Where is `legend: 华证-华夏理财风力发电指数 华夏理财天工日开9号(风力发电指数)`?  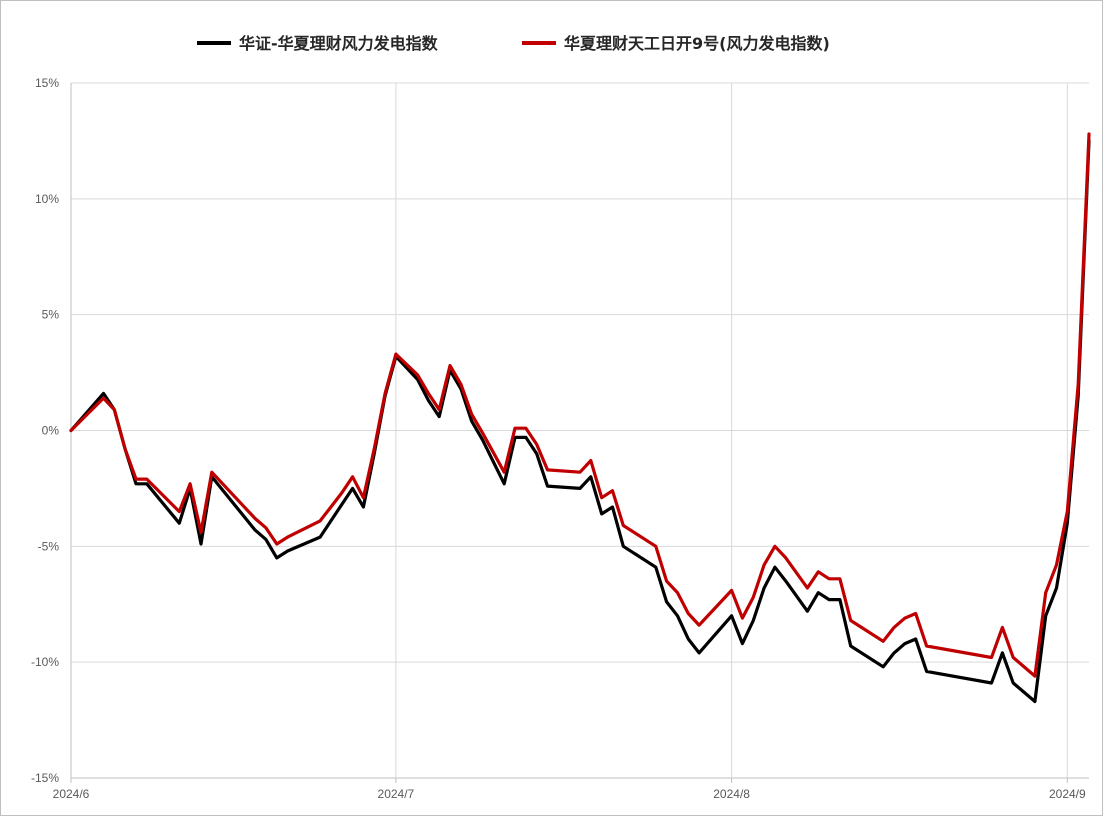 legend: 华证-华夏理财风力发电指数 华夏理财天工日开9号(风力发电指数) is located at coordinates (513, 43).